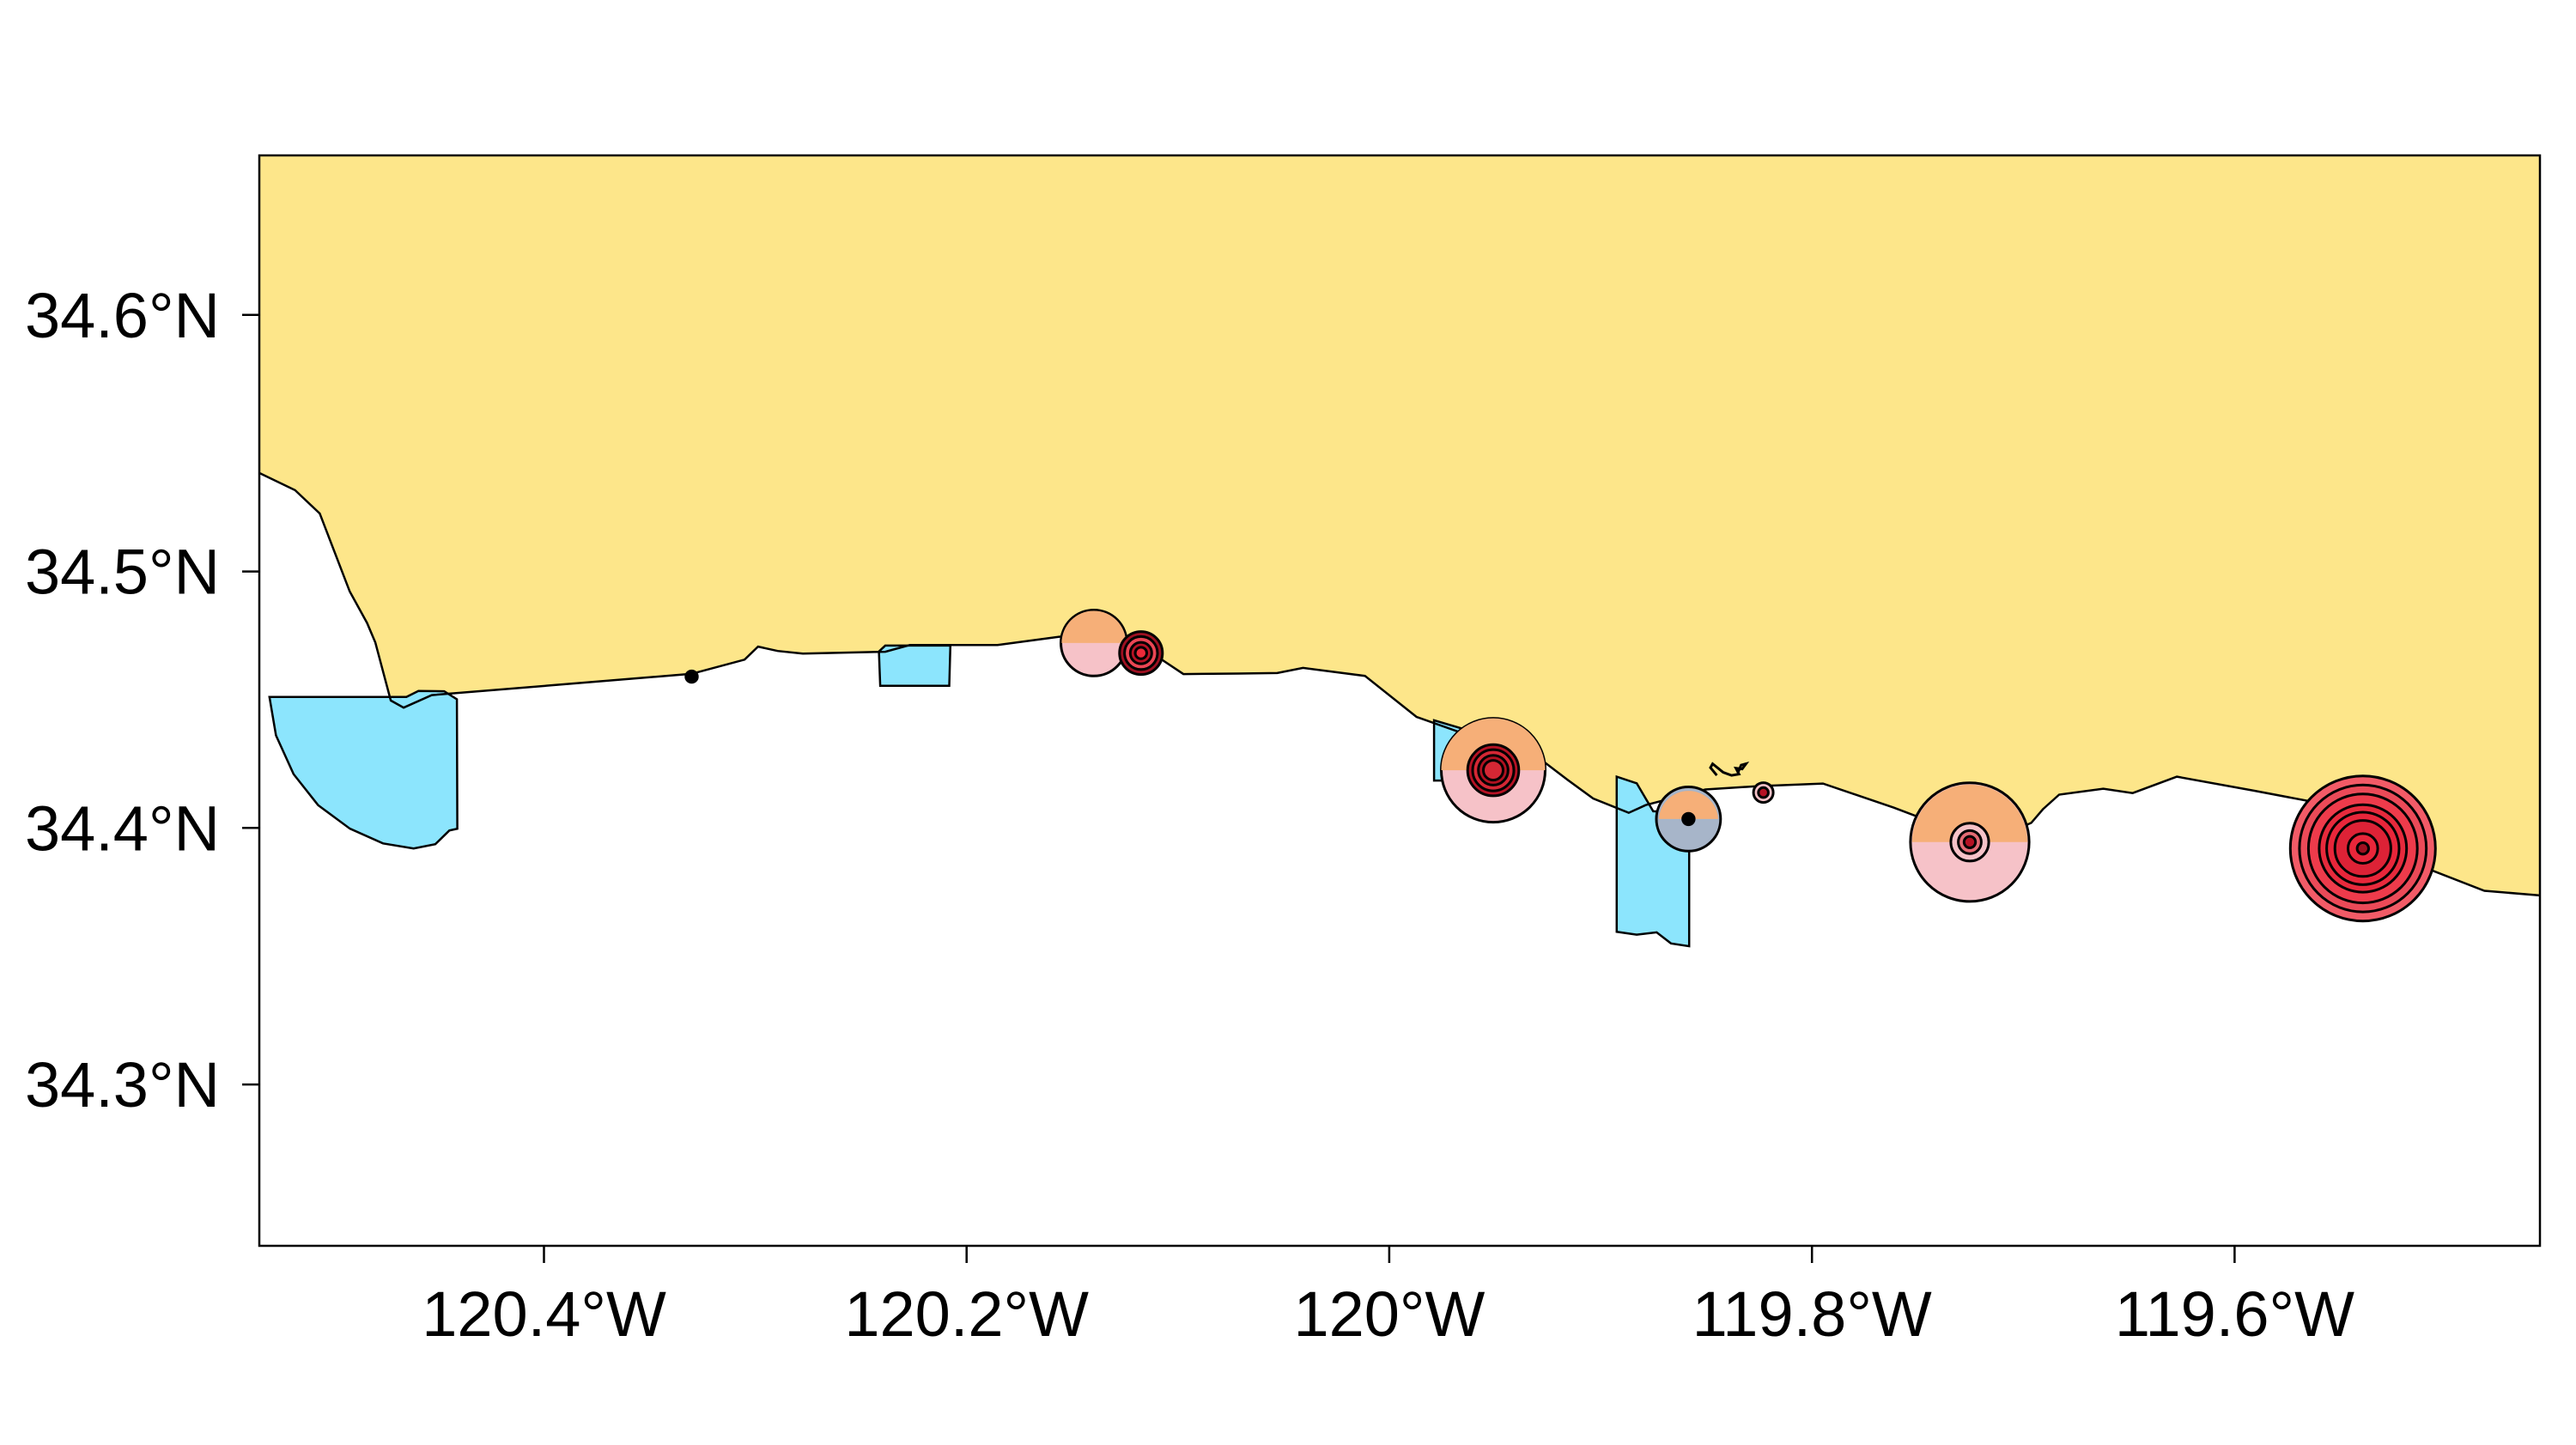  Describe the element at coordinates (142, 700) in the screenshot. I see `y-axis: 34.6°N 34.5°N 34.4°N 34.3°N` at that location.